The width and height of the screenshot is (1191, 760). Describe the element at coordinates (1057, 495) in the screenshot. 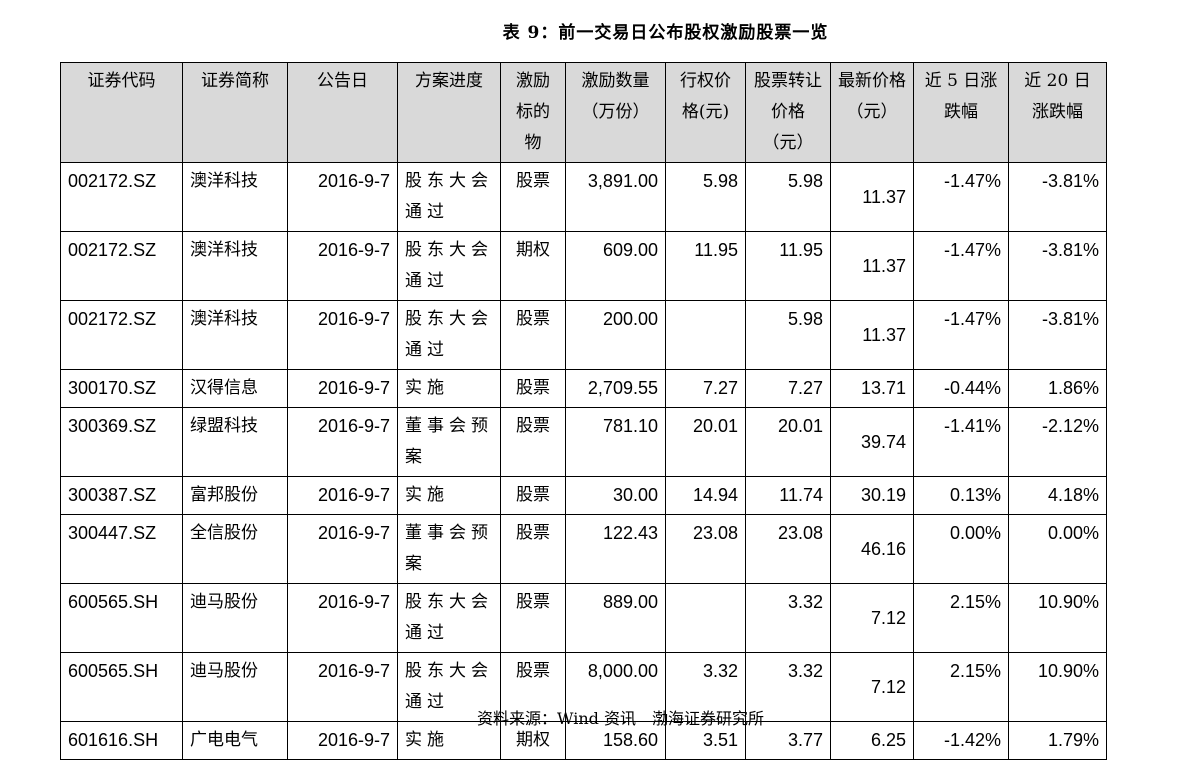

I see `cell-change-20d: 4.18%` at that location.